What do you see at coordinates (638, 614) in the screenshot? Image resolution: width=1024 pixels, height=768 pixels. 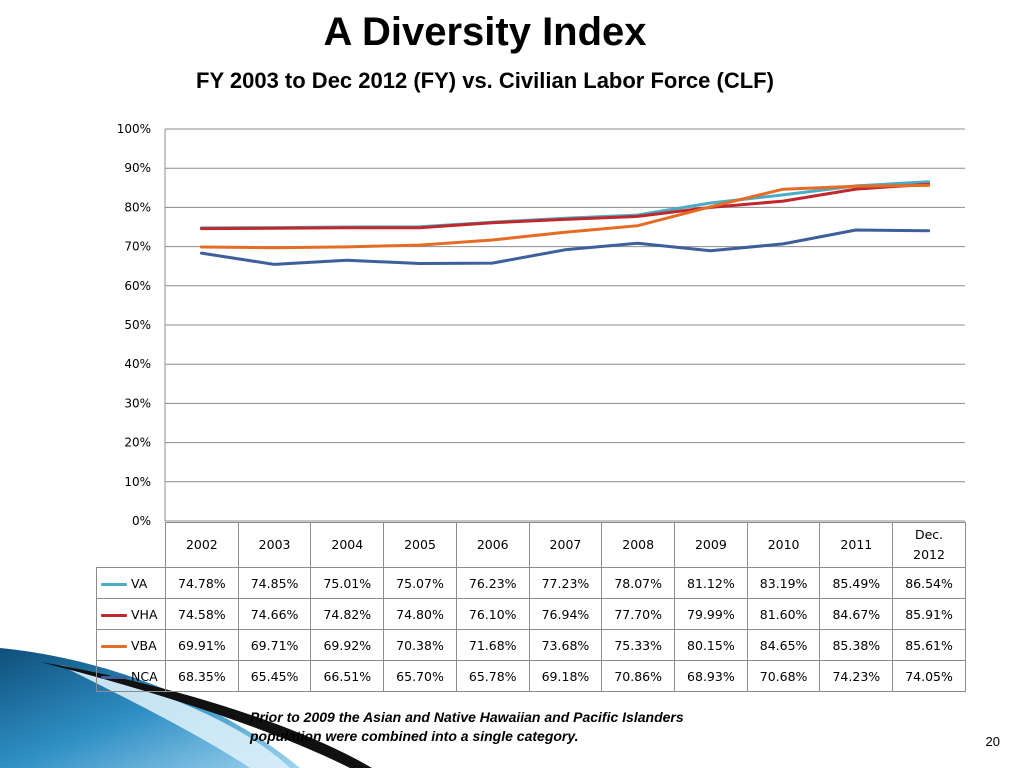 I see `data-label: 77.70%` at bounding box center [638, 614].